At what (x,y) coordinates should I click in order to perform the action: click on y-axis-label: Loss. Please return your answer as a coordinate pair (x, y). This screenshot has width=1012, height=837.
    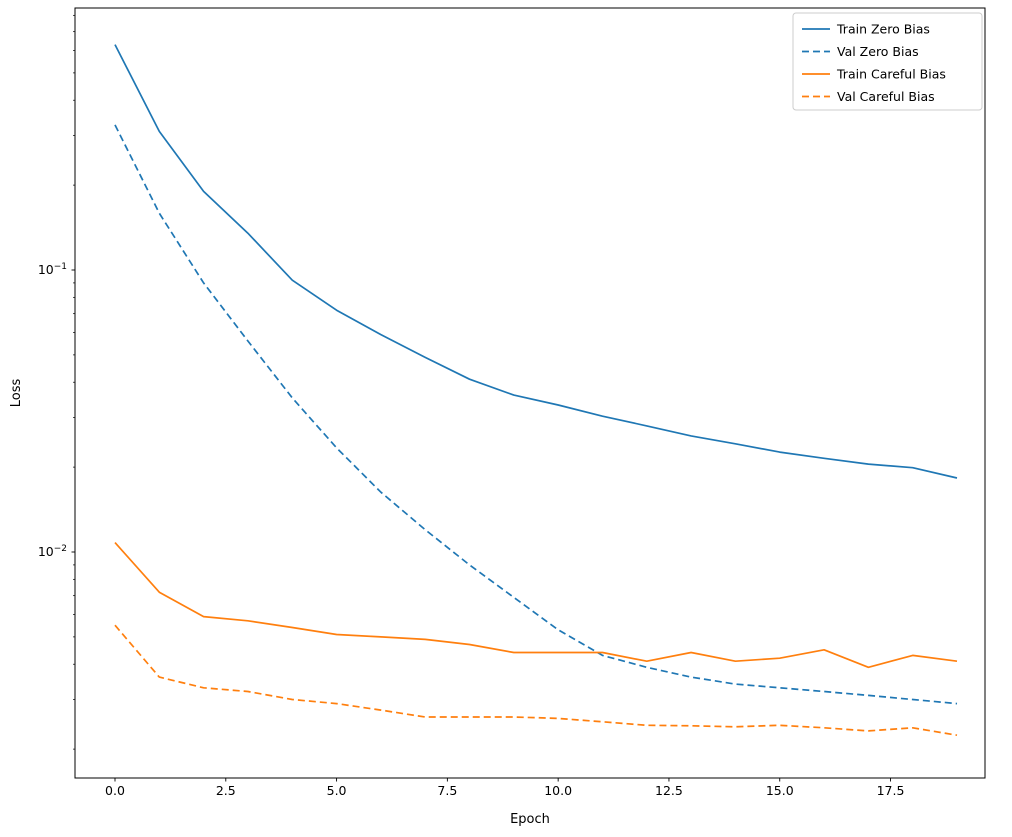
    Looking at the image, I should click on (16, 393).